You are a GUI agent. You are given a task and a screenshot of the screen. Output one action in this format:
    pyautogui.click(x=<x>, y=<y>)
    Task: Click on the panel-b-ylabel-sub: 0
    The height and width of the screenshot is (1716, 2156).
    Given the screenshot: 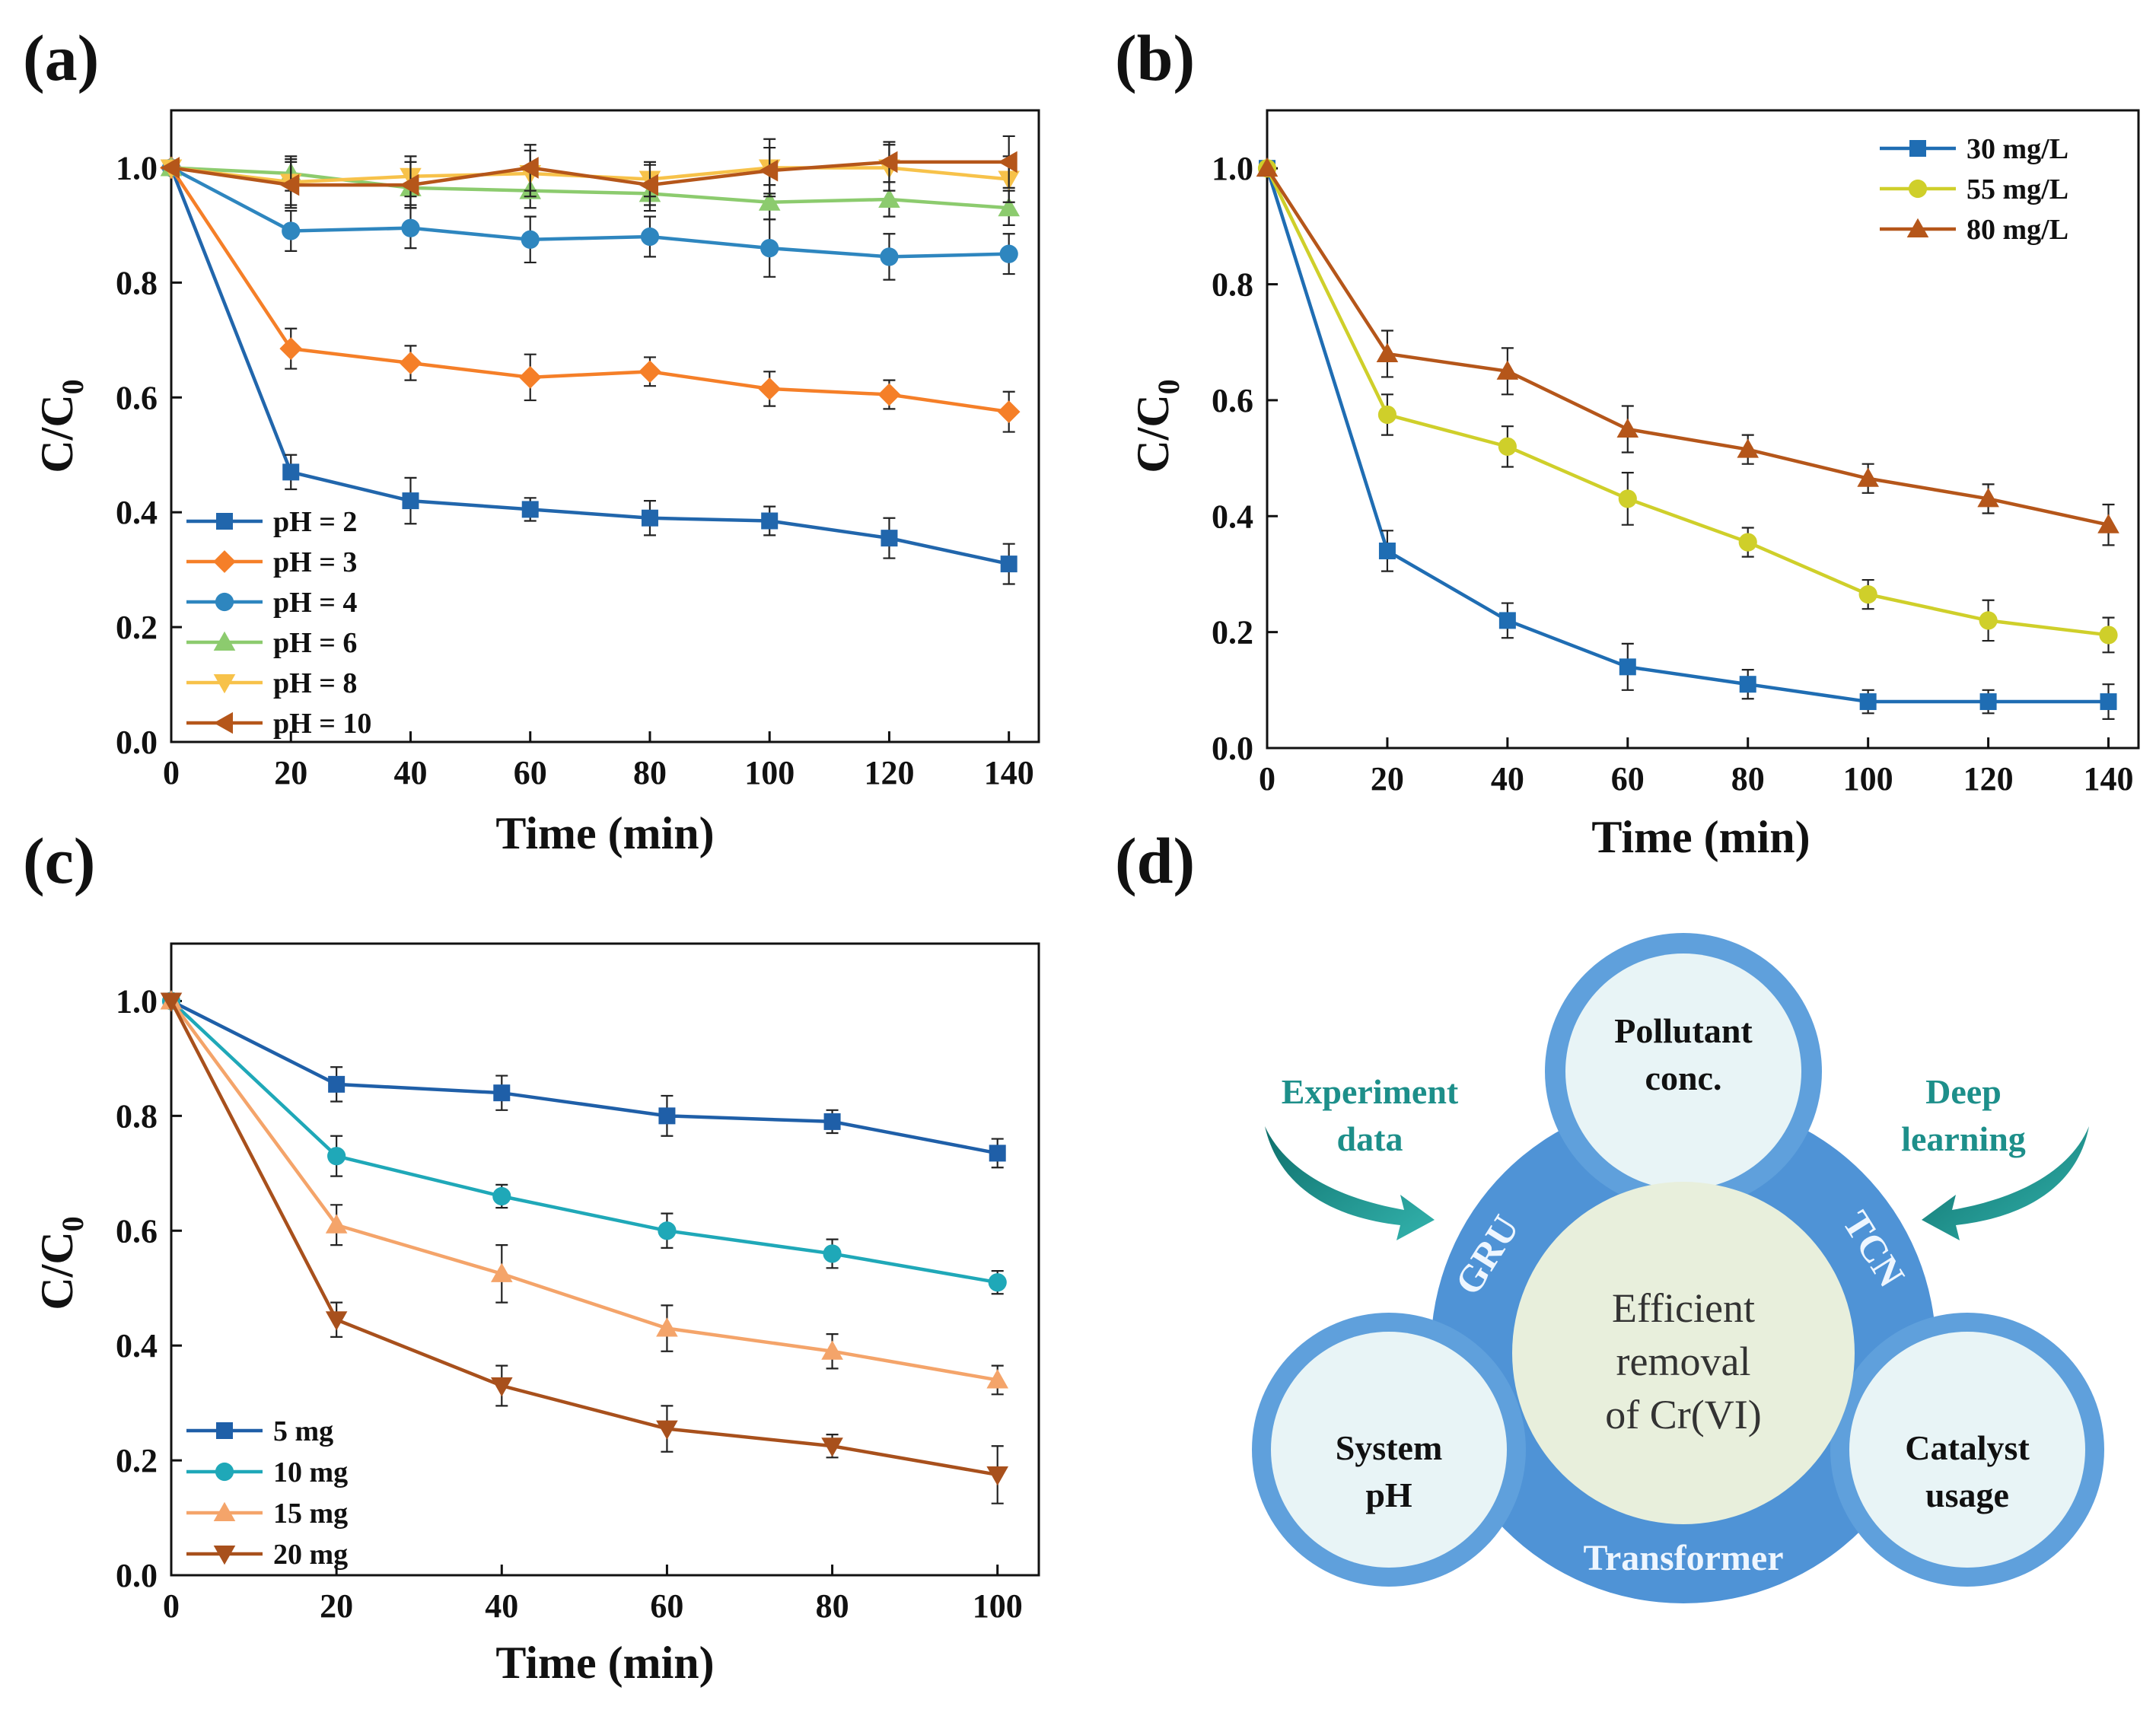 What is the action you would take?
    pyautogui.click(x=1169, y=386)
    